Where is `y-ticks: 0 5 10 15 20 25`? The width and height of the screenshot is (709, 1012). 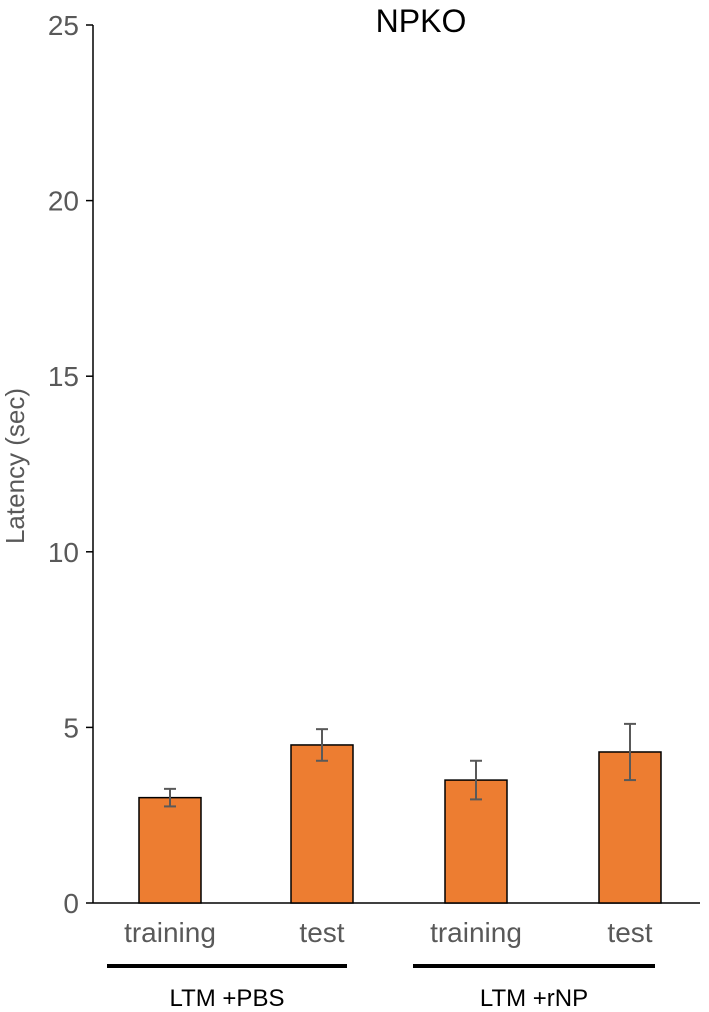 y-ticks: 0 5 10 15 20 25 is located at coordinates (70, 464).